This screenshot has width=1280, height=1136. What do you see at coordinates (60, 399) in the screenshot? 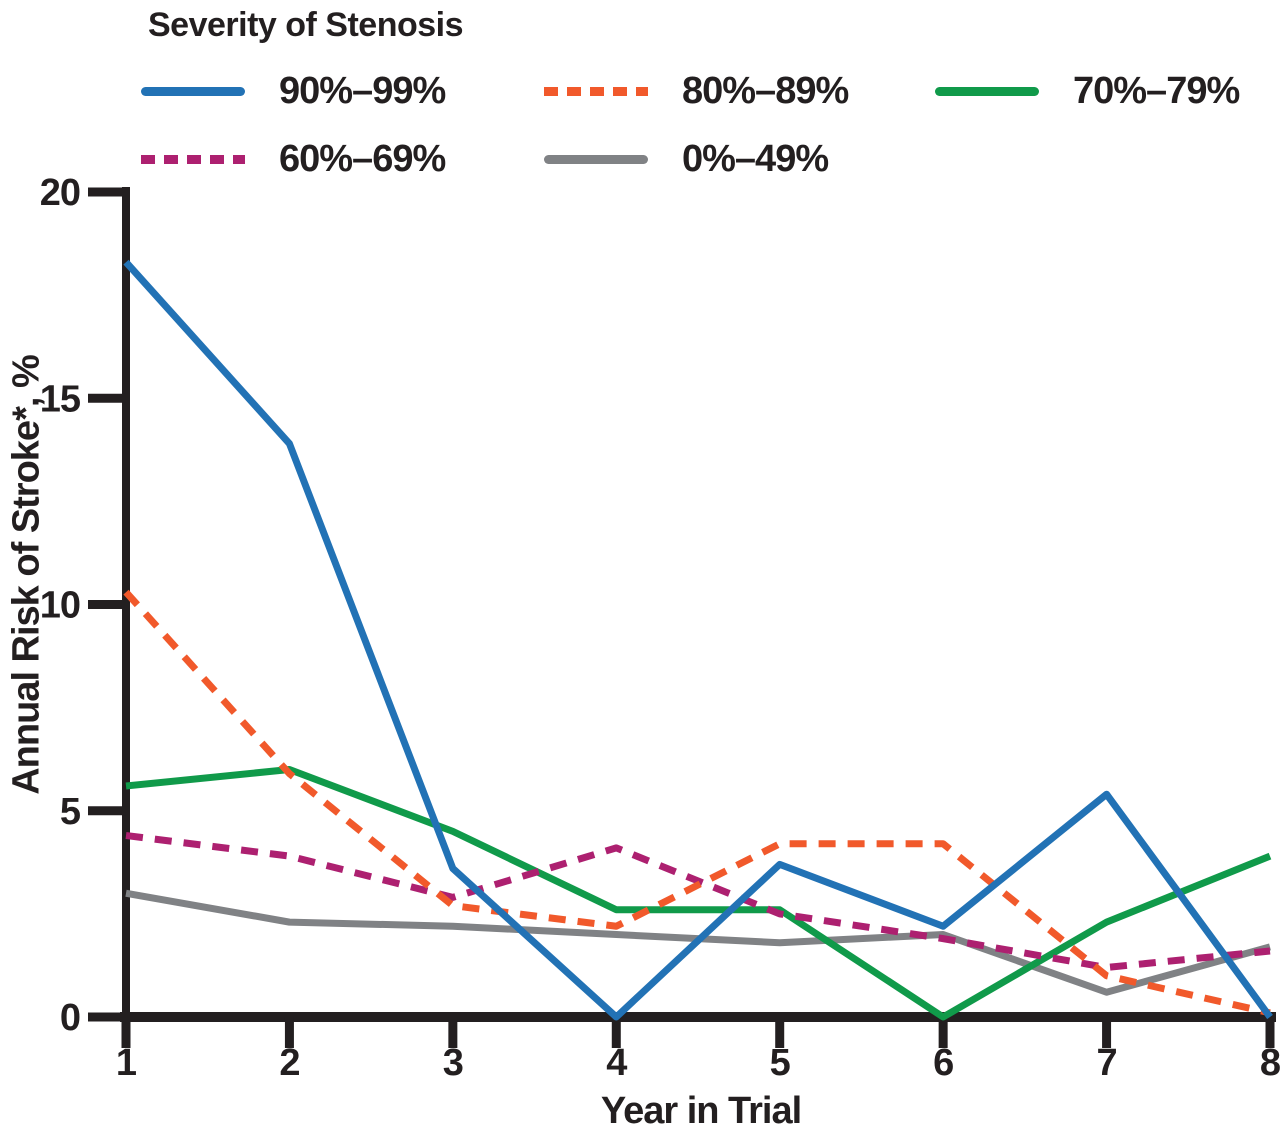
I see `y-tick-label: 15` at bounding box center [60, 399].